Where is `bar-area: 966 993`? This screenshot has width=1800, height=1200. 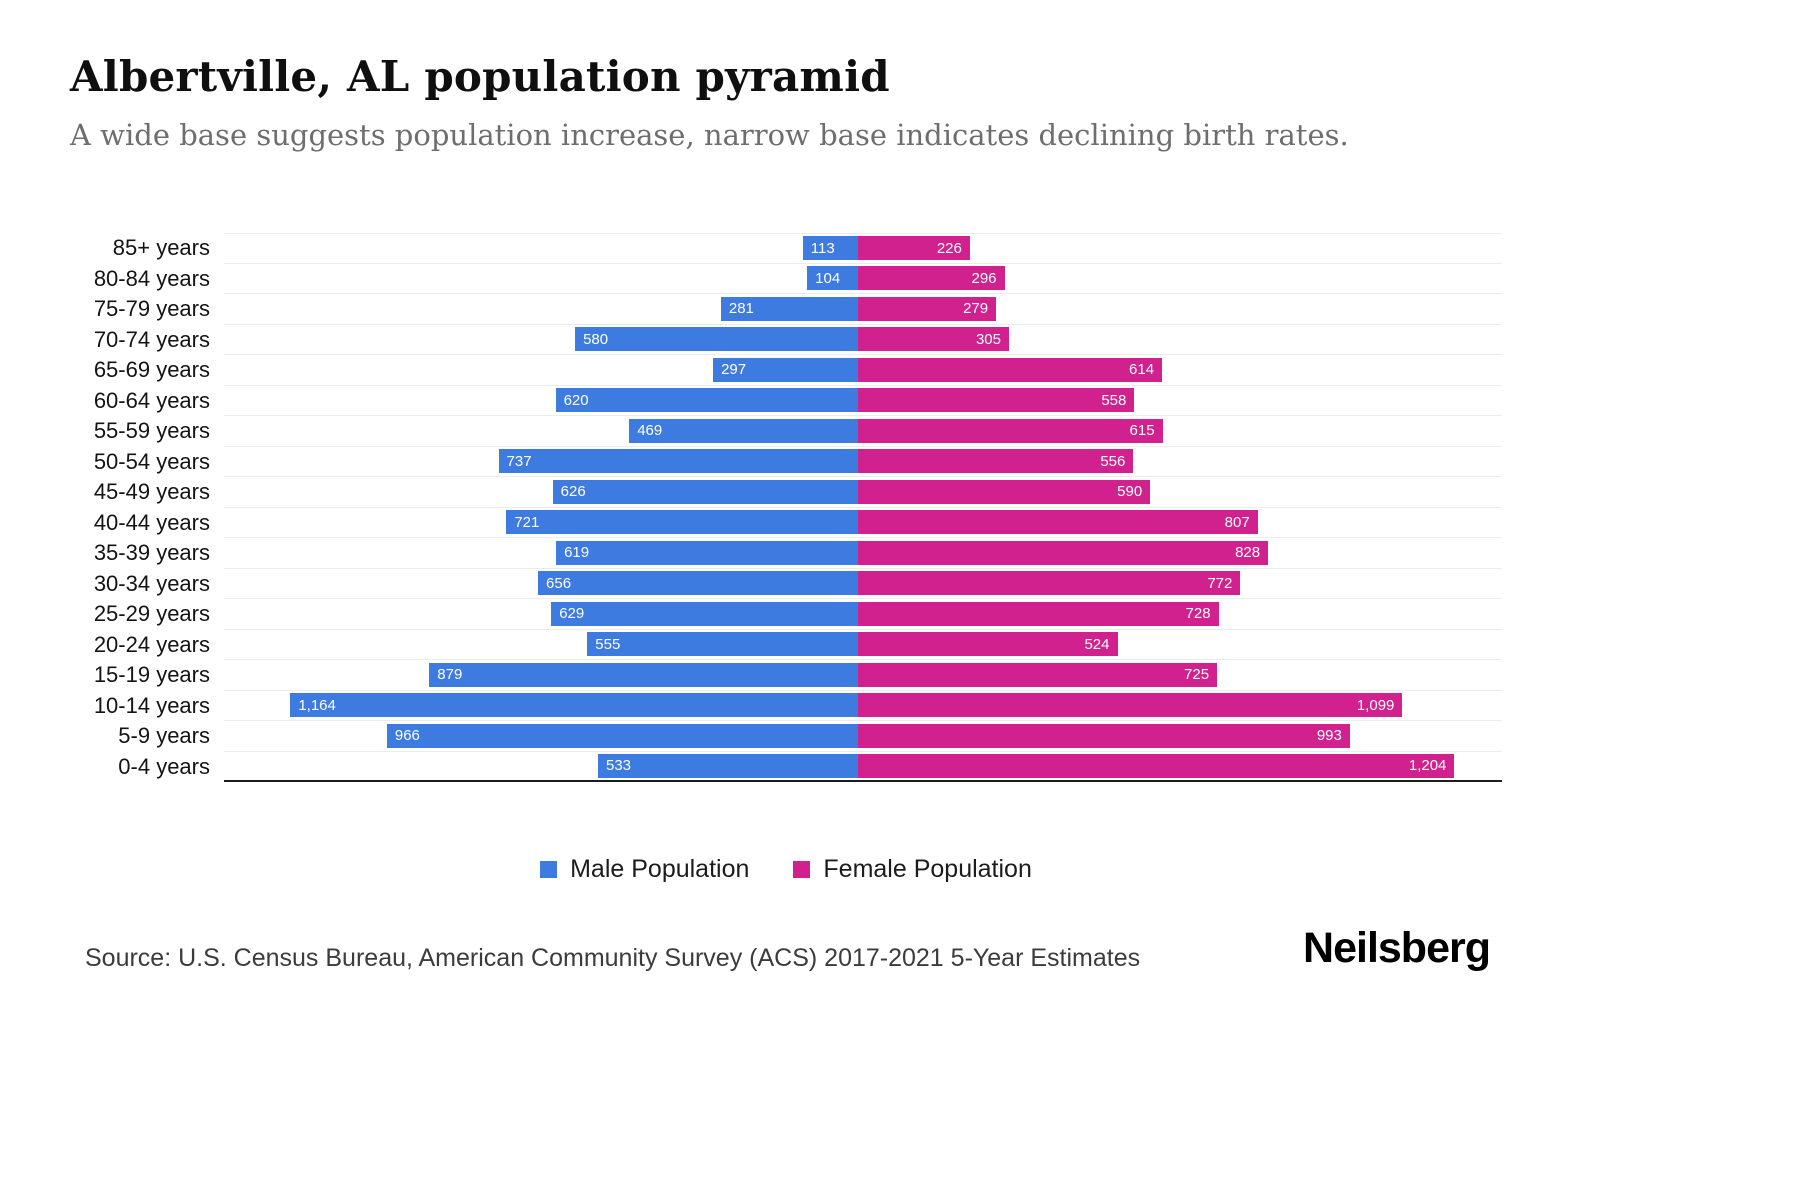 bar-area: 966 993 is located at coordinates (863, 736).